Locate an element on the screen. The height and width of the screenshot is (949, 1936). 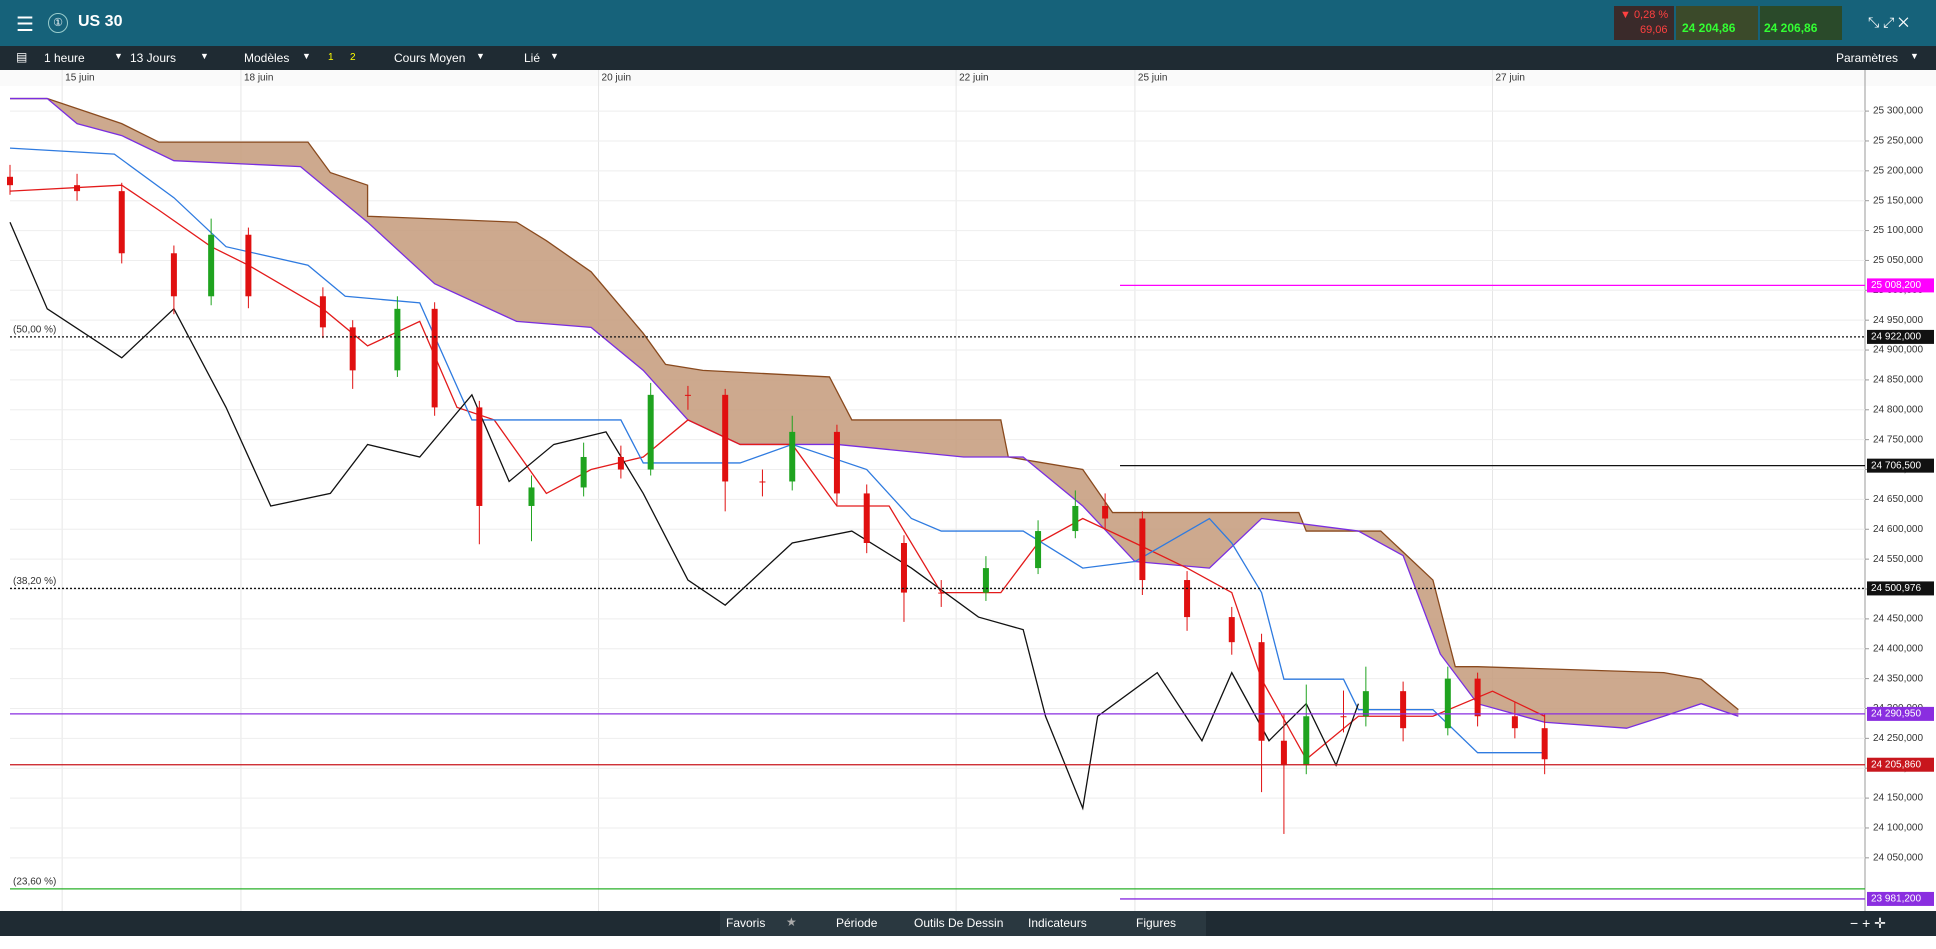
fib-label: (50,00 %) is located at coordinates (34, 330).